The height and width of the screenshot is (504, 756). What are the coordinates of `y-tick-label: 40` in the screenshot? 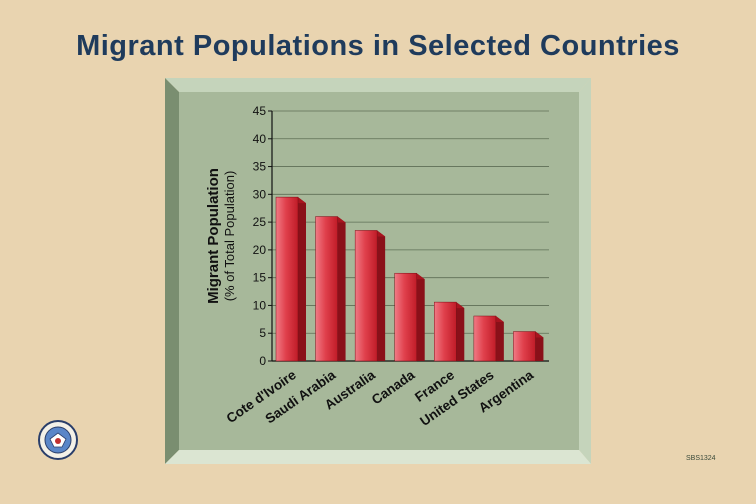 It's located at (260, 139).